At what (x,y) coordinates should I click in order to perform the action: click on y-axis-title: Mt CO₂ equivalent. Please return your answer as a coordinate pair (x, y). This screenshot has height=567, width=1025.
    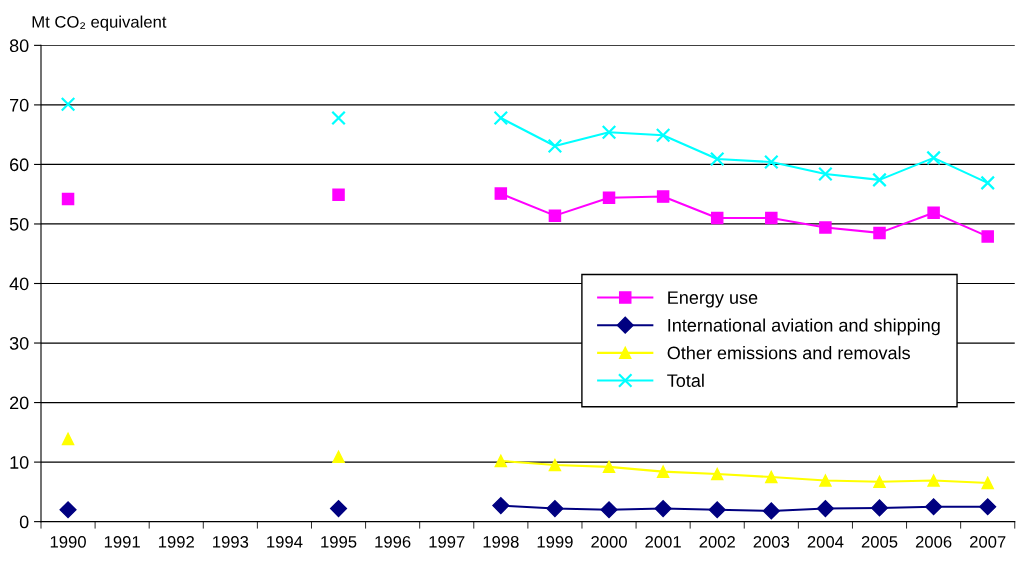
    Looking at the image, I should click on (99, 23).